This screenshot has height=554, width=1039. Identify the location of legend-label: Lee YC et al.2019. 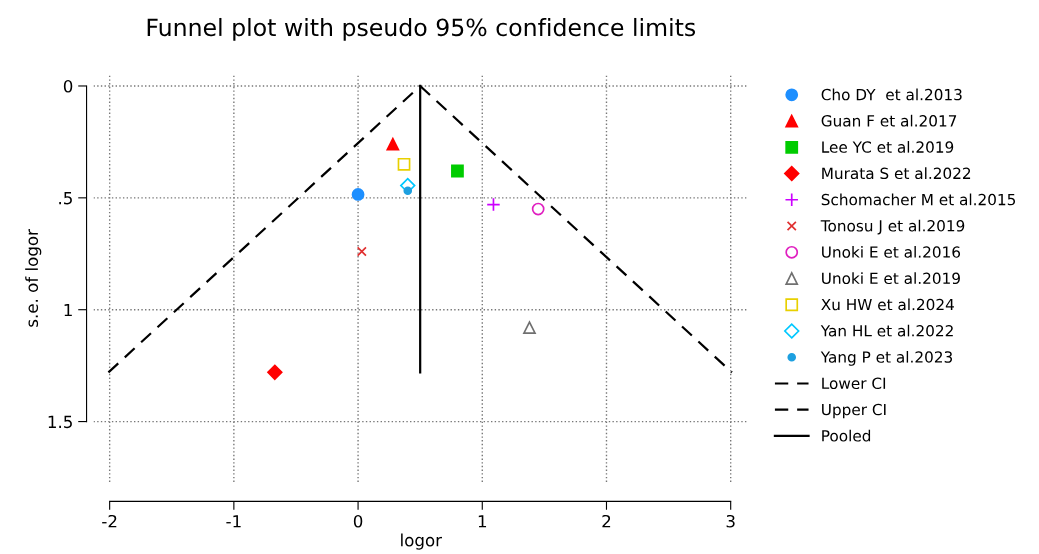
(888, 147).